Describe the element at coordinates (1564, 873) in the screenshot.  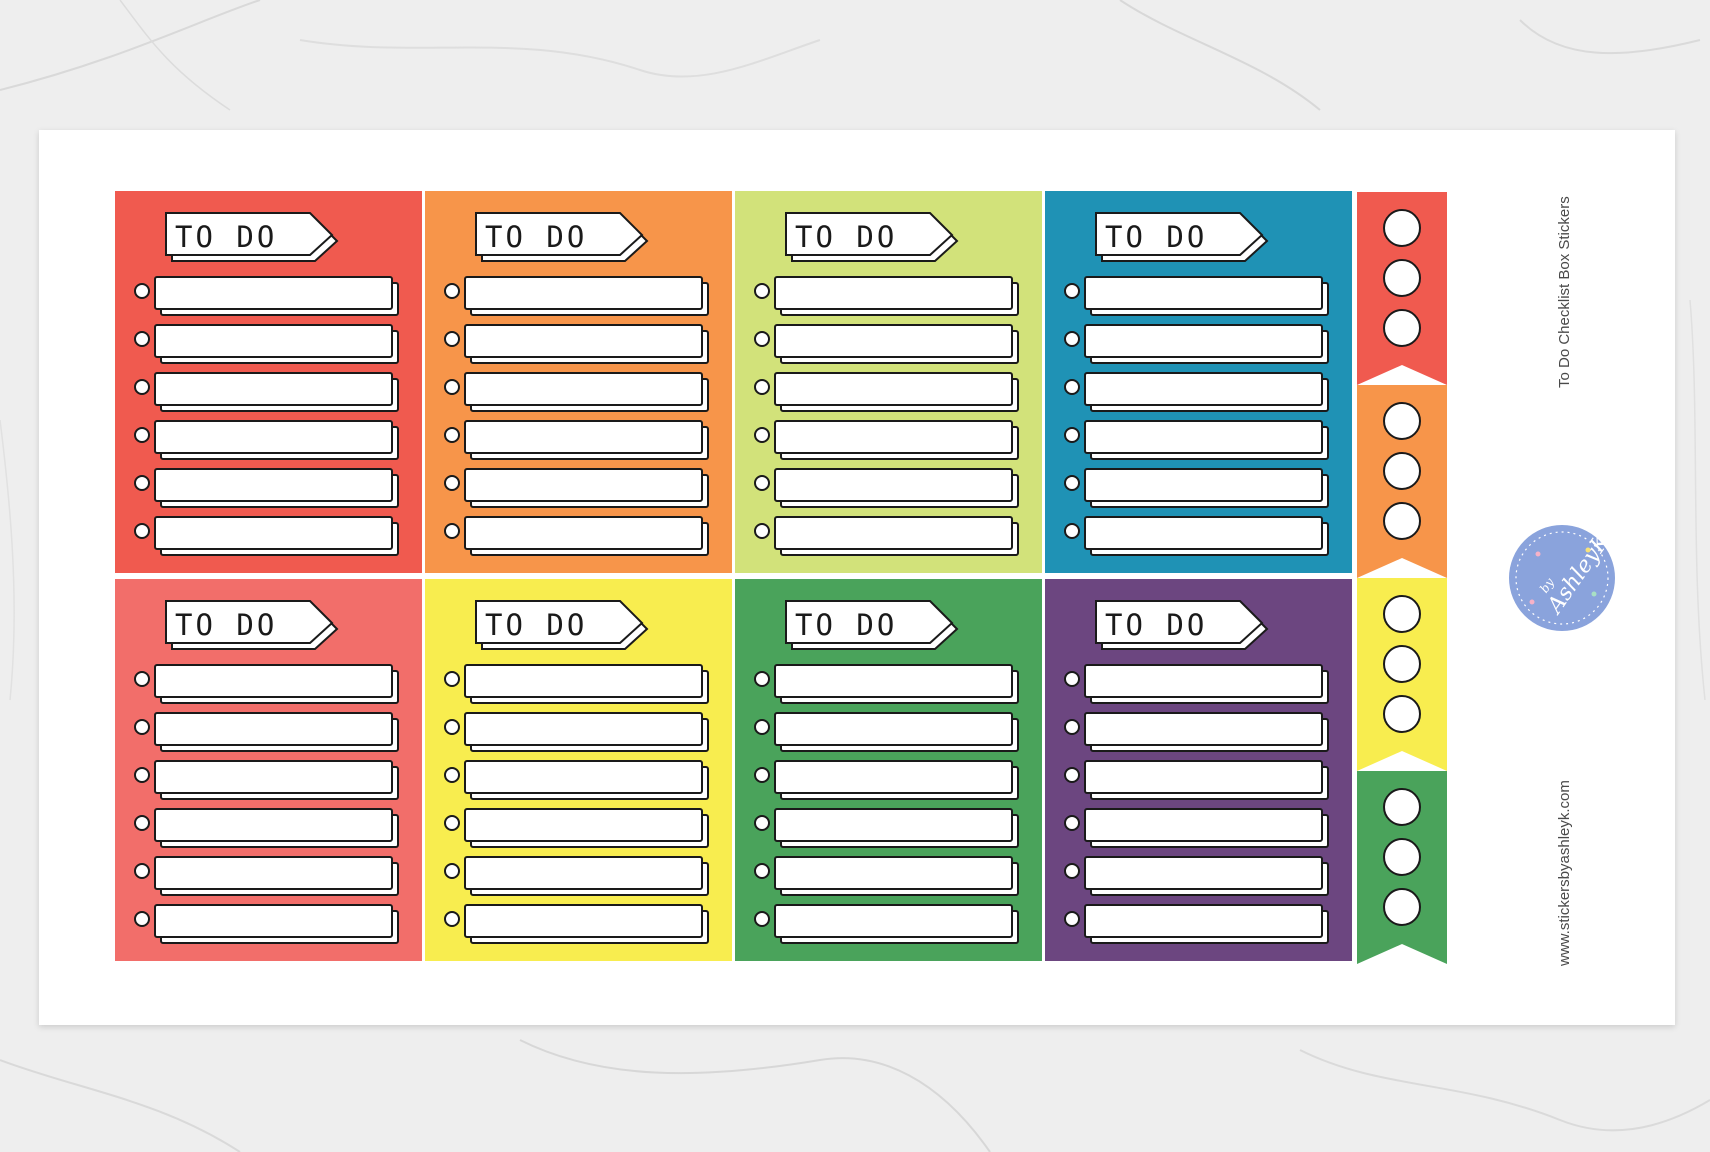
I see `website-url: www.stickersbyashleyk.com` at that location.